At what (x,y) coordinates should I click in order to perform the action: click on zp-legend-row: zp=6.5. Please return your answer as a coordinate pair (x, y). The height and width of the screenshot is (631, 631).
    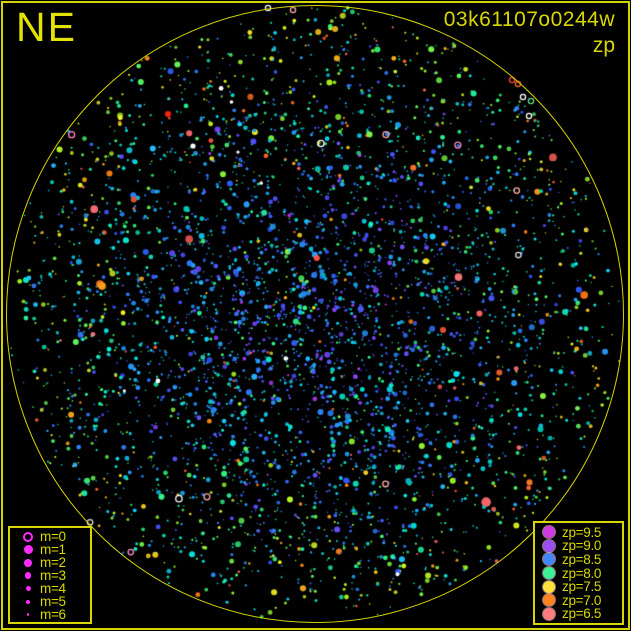
    Looking at the image, I should click on (581, 614).